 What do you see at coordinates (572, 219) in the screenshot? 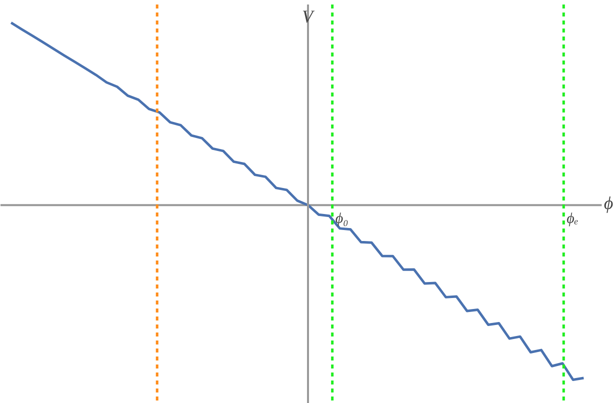
I see `annotation: ϕₑ` at bounding box center [572, 219].